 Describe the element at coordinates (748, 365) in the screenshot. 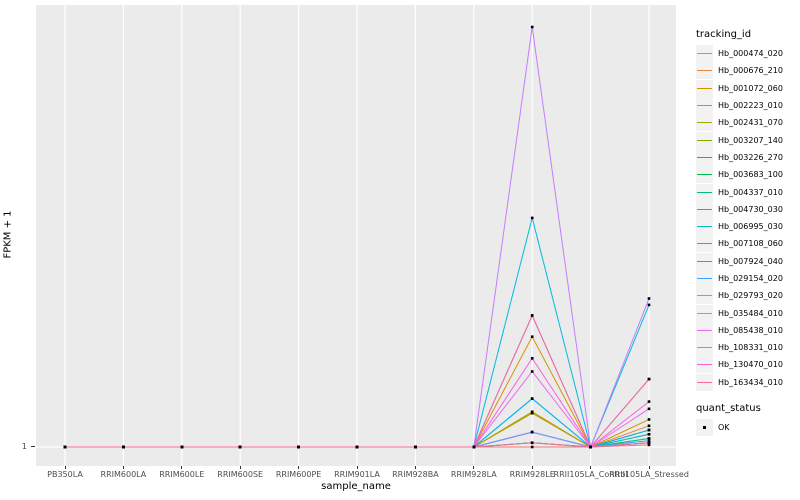

I see `legend-entry: Hb_130470_010` at that location.